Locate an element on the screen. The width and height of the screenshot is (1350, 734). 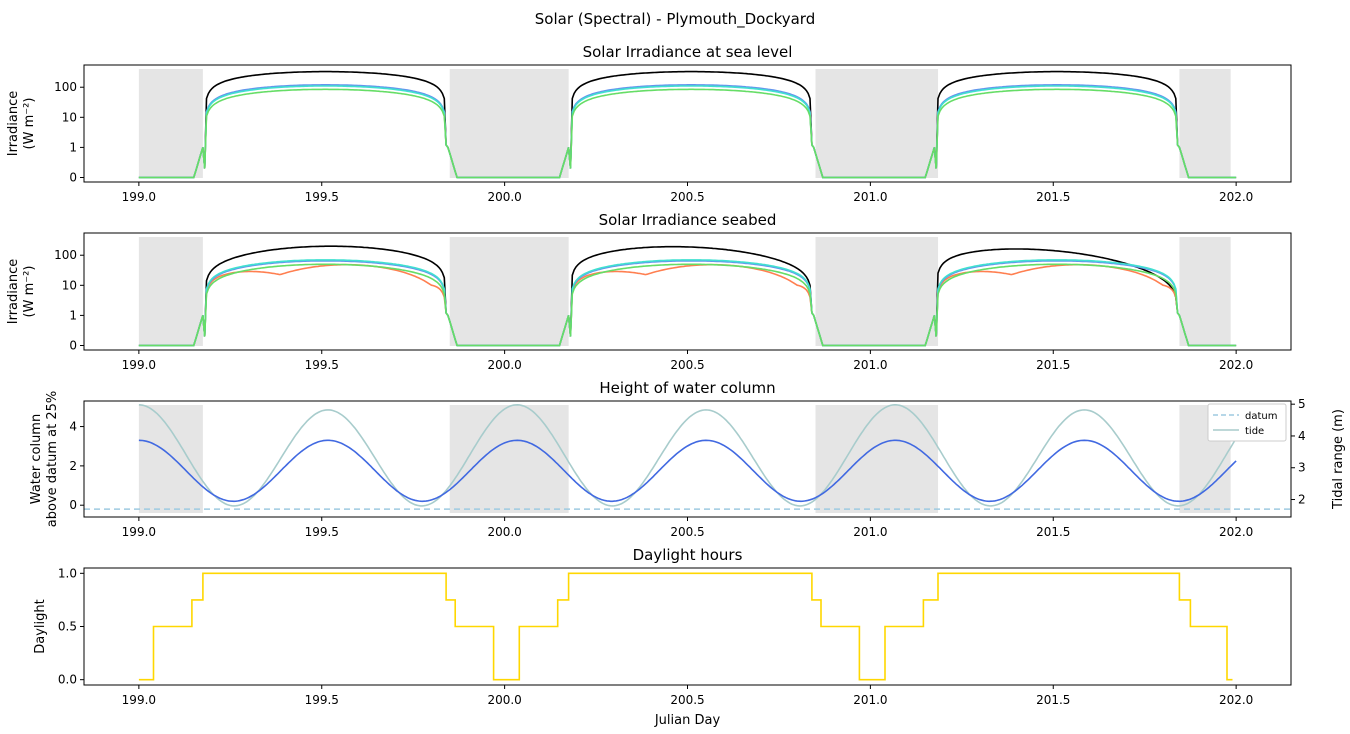
right-tick-label: 2 is located at coordinates (1302, 500).